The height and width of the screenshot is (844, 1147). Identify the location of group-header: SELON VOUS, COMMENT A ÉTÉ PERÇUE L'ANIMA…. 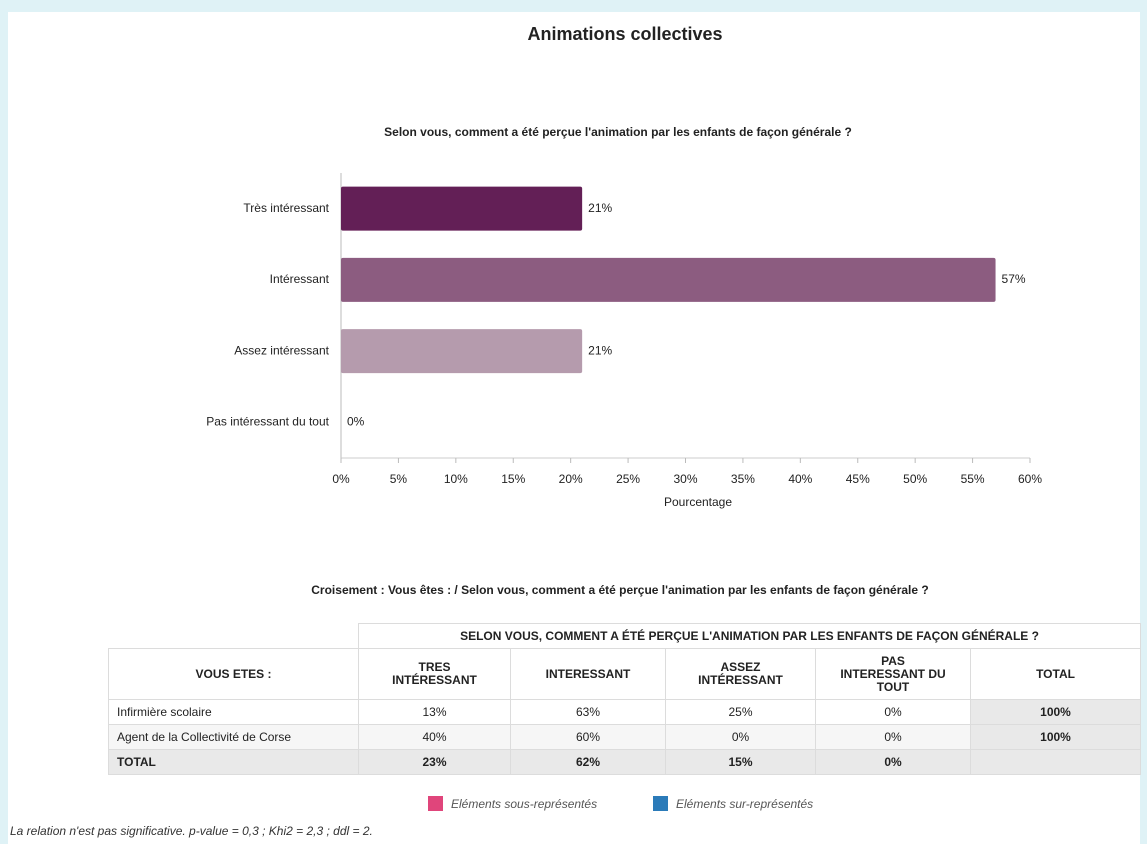
(749, 636).